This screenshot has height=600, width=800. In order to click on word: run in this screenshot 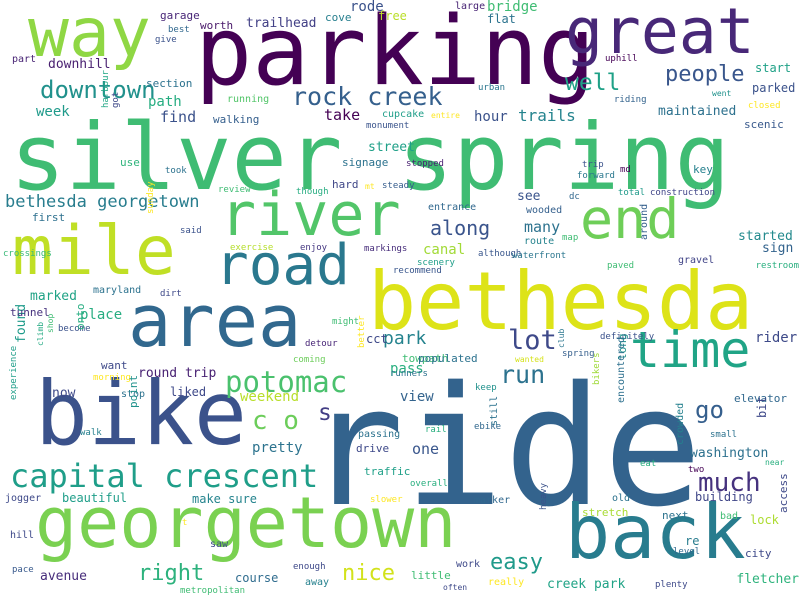, I will do `click(523, 374)`.